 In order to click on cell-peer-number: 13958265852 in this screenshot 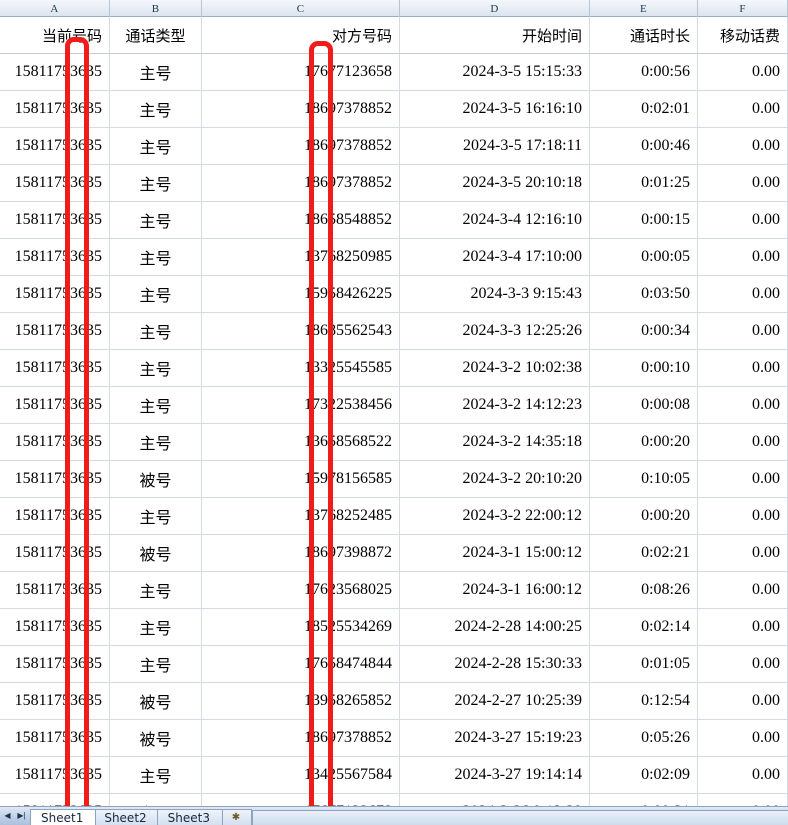, I will do `click(301, 701)`.